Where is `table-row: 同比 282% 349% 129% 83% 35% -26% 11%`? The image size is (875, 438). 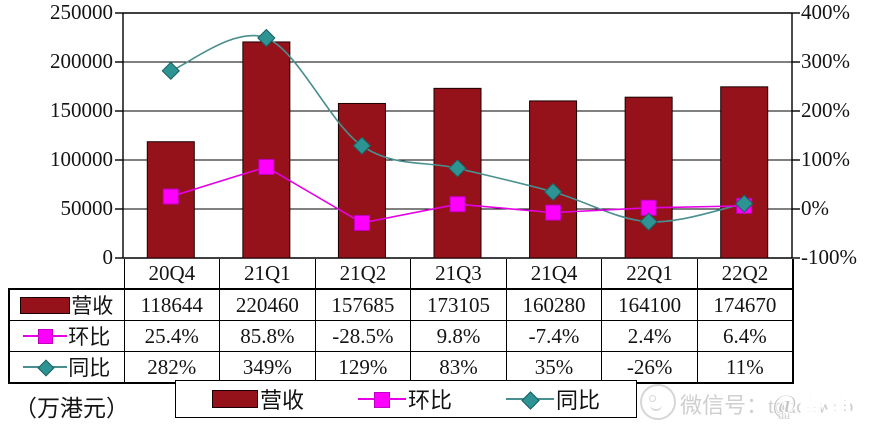 table-row: 同比 282% 349% 129% 83% 35% -26% 11% is located at coordinates (401, 367).